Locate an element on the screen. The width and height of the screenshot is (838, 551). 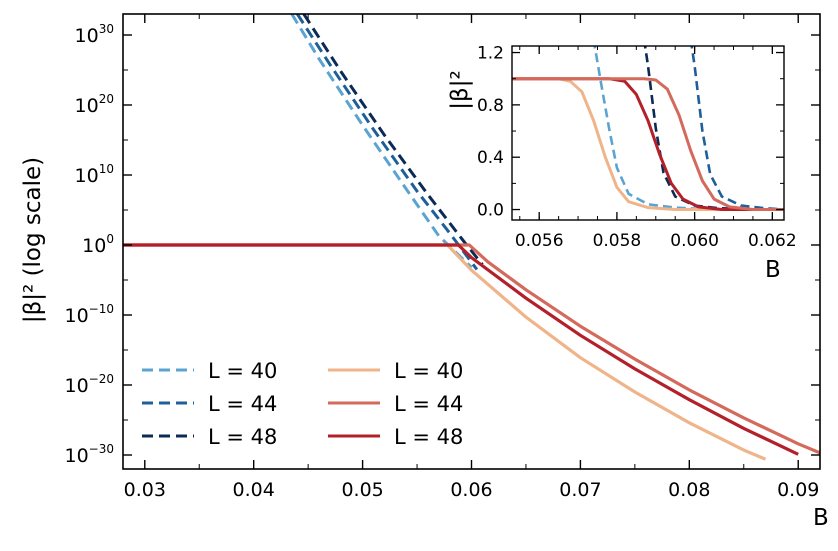
main-y-tick-label: 10−30 is located at coordinates (89, 454).